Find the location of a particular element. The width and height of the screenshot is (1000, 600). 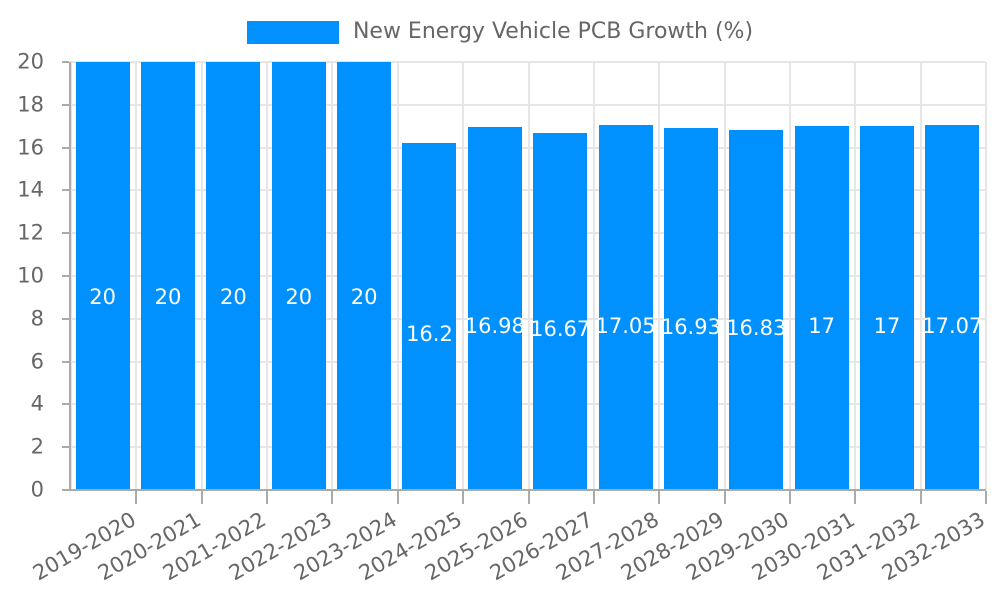

legend-label: New Energy Vehicle PCB Growth (%) is located at coordinates (553, 31).